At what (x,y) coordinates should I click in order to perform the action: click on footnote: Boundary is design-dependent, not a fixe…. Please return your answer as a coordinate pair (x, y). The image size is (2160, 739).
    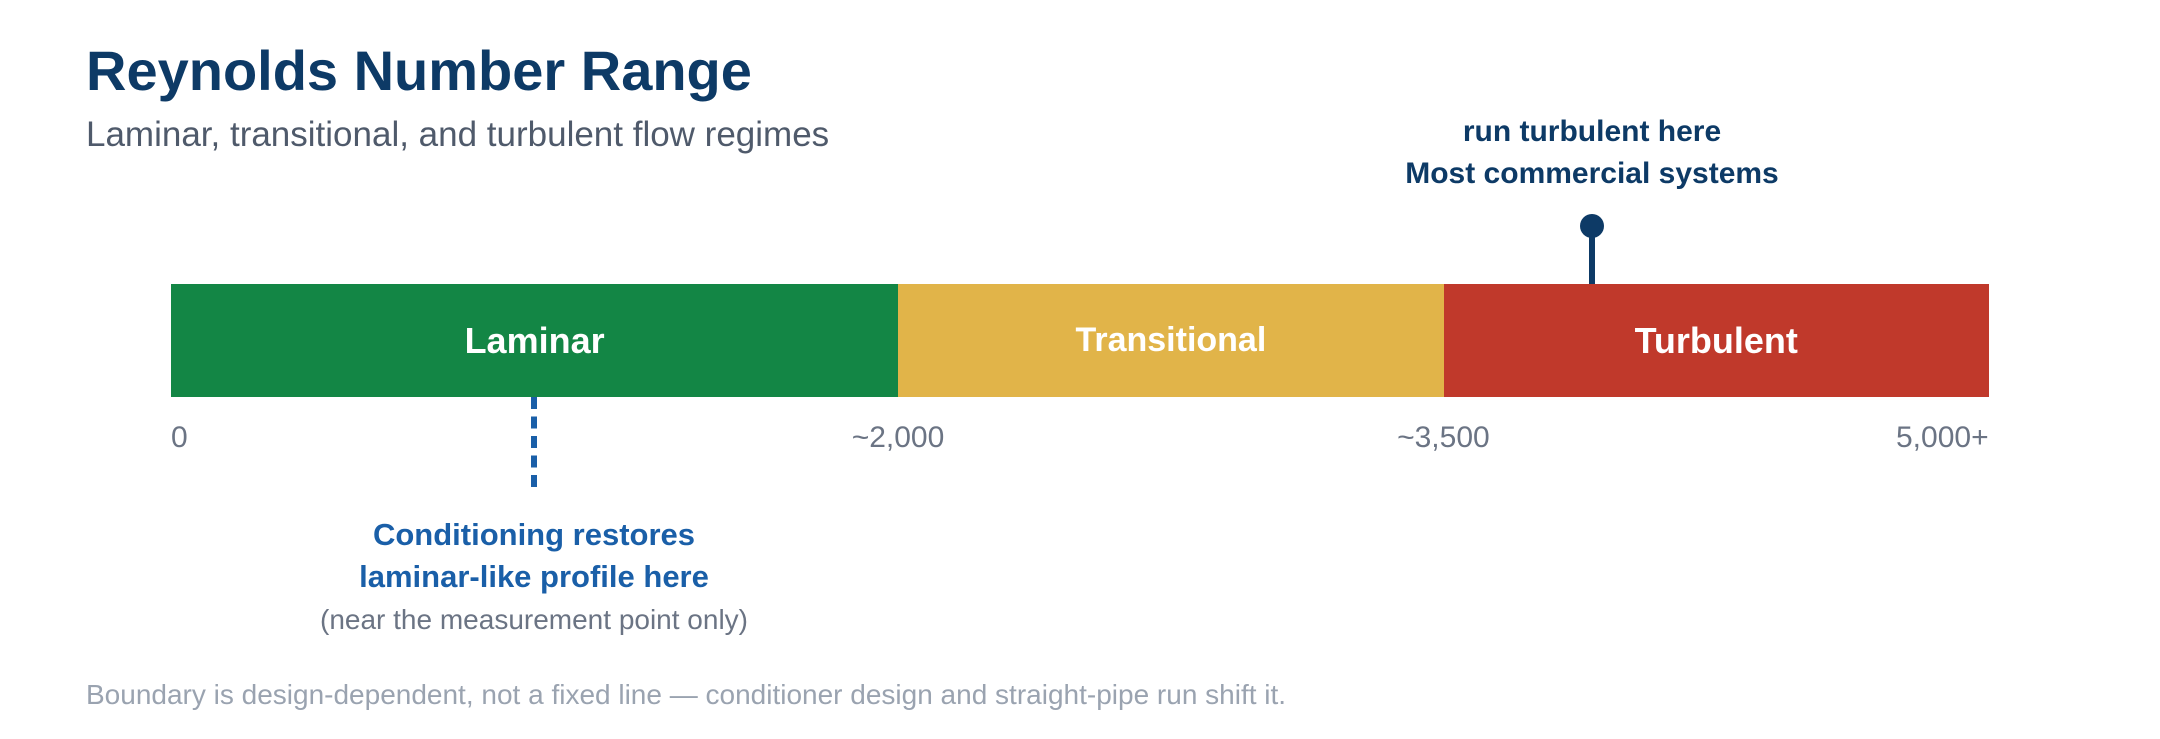
    Looking at the image, I should click on (686, 694).